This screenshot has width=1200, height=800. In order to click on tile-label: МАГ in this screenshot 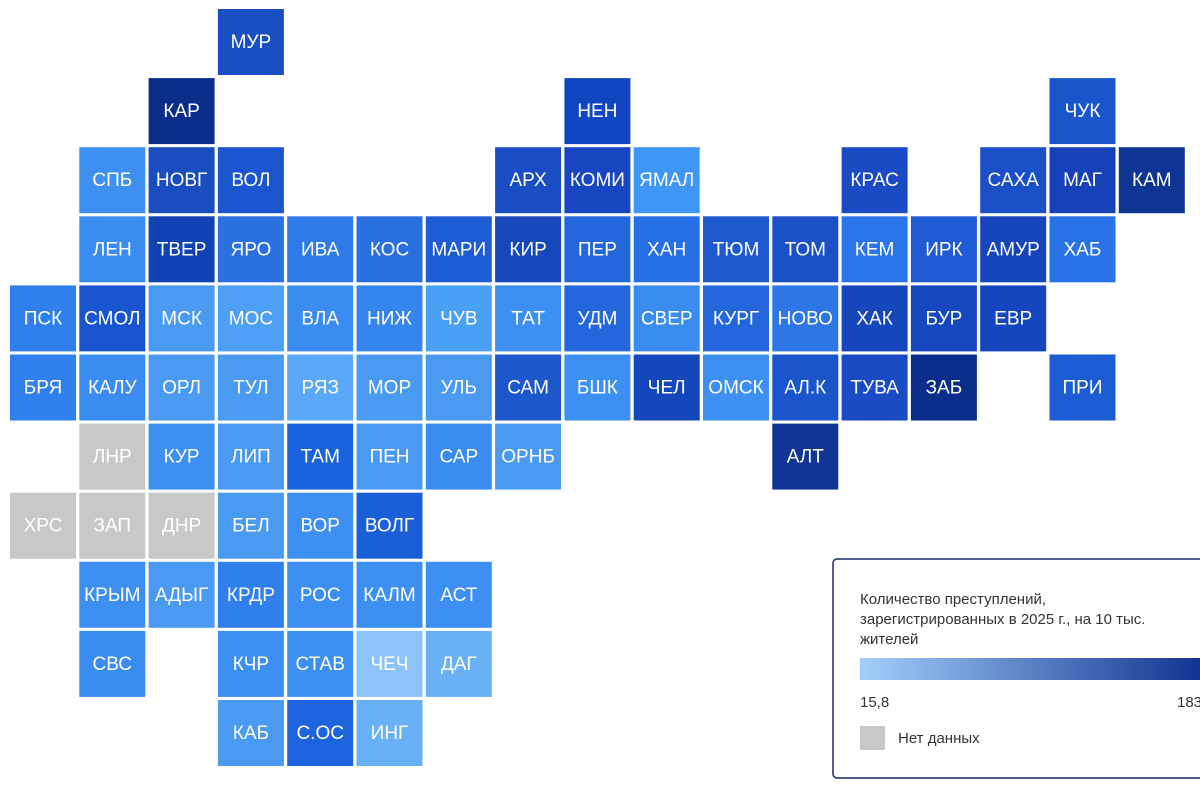, I will do `click(1082, 180)`.